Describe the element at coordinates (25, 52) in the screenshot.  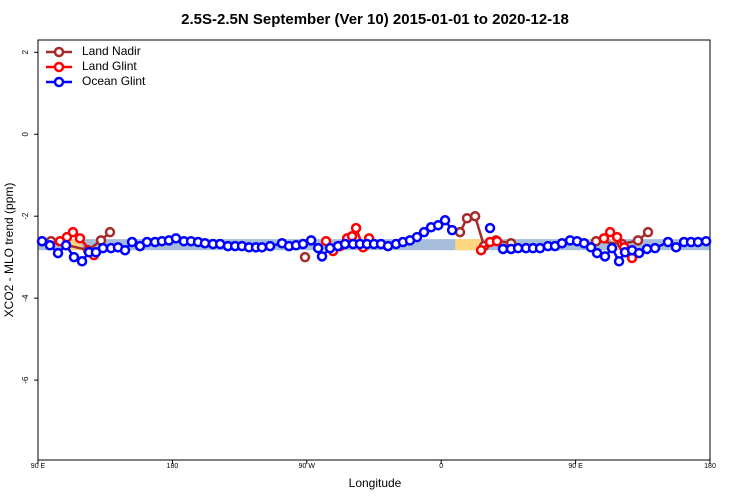
I see `y-tick-label: 2` at that location.